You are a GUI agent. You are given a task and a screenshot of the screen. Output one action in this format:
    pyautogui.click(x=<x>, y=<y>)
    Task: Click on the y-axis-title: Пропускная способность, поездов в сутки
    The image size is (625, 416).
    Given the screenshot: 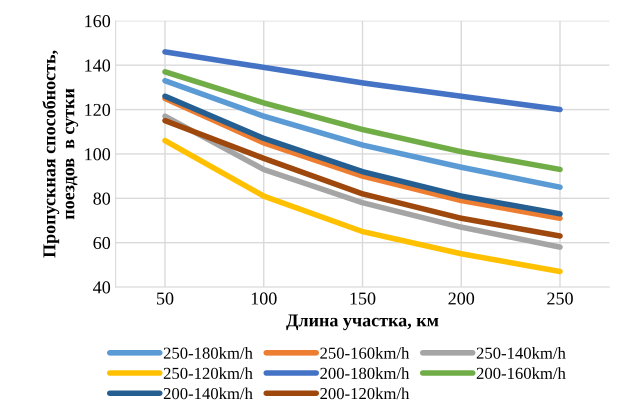 What is the action you would take?
    pyautogui.click(x=60, y=154)
    